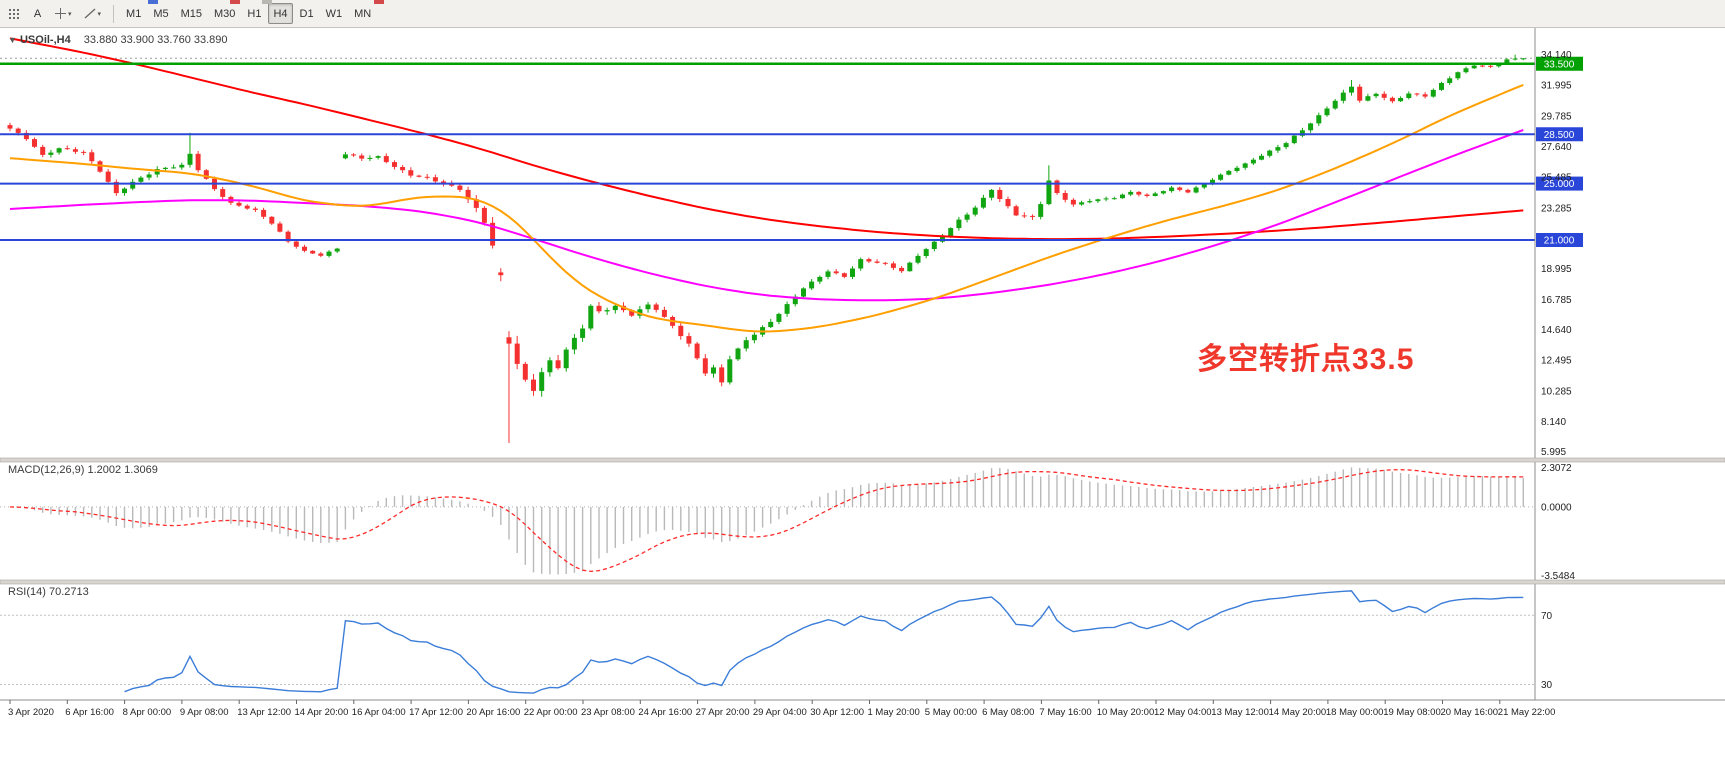 The image size is (1725, 784). What do you see at coordinates (1470, 712) in the screenshot?
I see `date-label: 20 May 16:00` at bounding box center [1470, 712].